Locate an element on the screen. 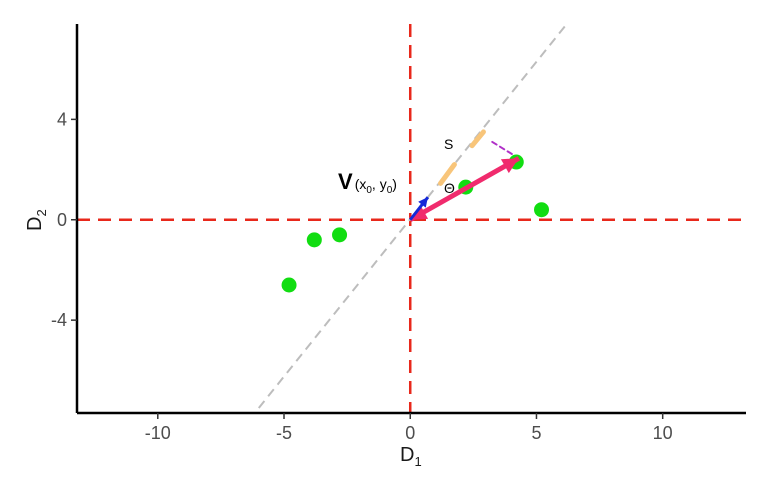 The width and height of the screenshot is (782, 500). x-axis-title: D1 is located at coordinates (411, 456).